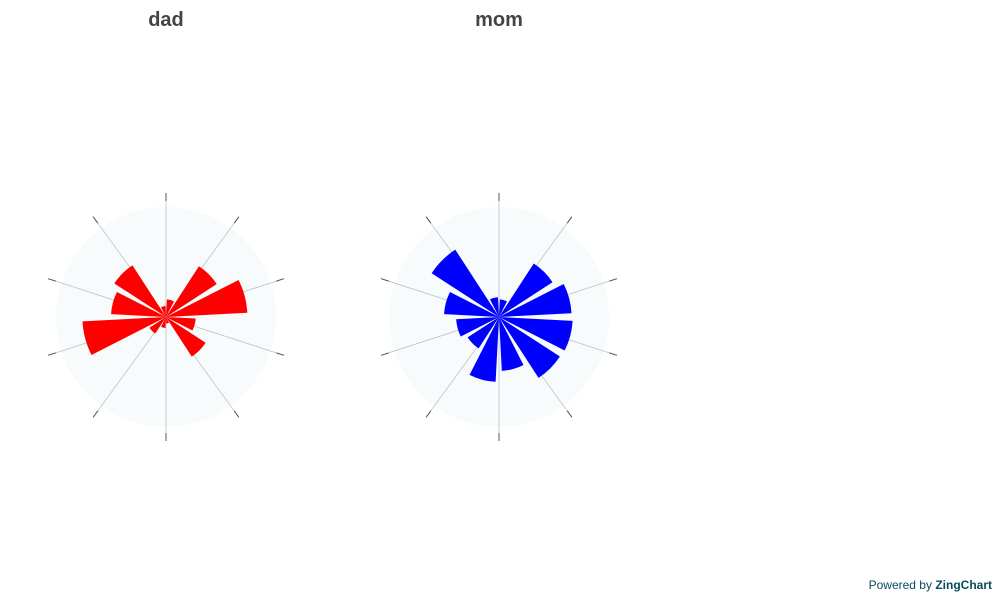 The image size is (1000, 600). I want to click on plot-area-mom, so click(499, 317).